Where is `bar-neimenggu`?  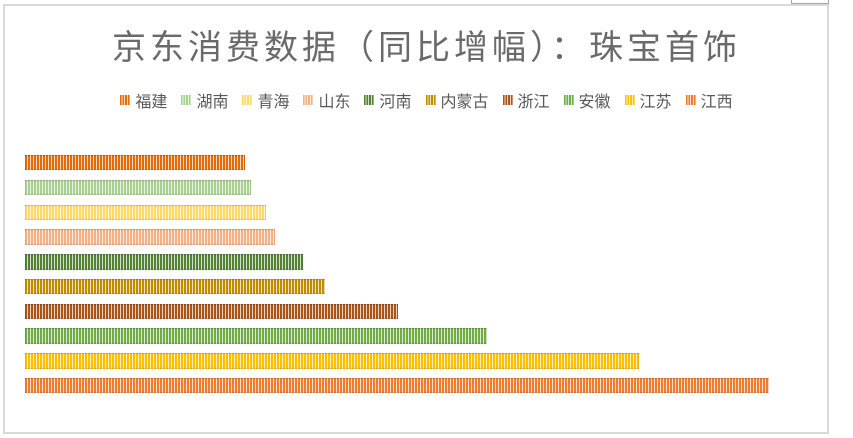
bar-neimenggu is located at coordinates (175, 286).